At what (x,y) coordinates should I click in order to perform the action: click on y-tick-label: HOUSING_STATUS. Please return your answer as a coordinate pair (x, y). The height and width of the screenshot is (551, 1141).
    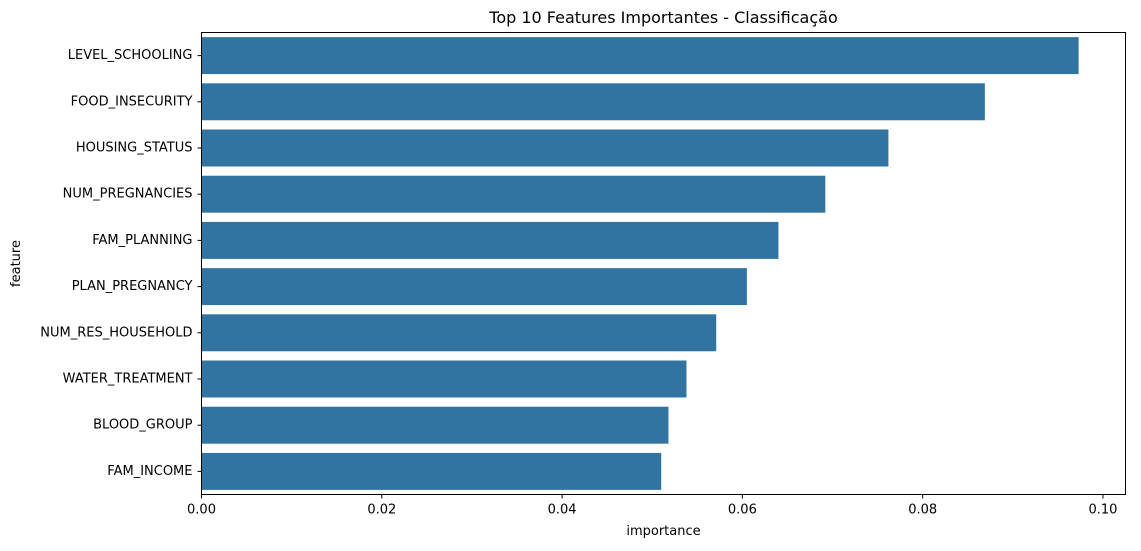
    Looking at the image, I should click on (134, 148).